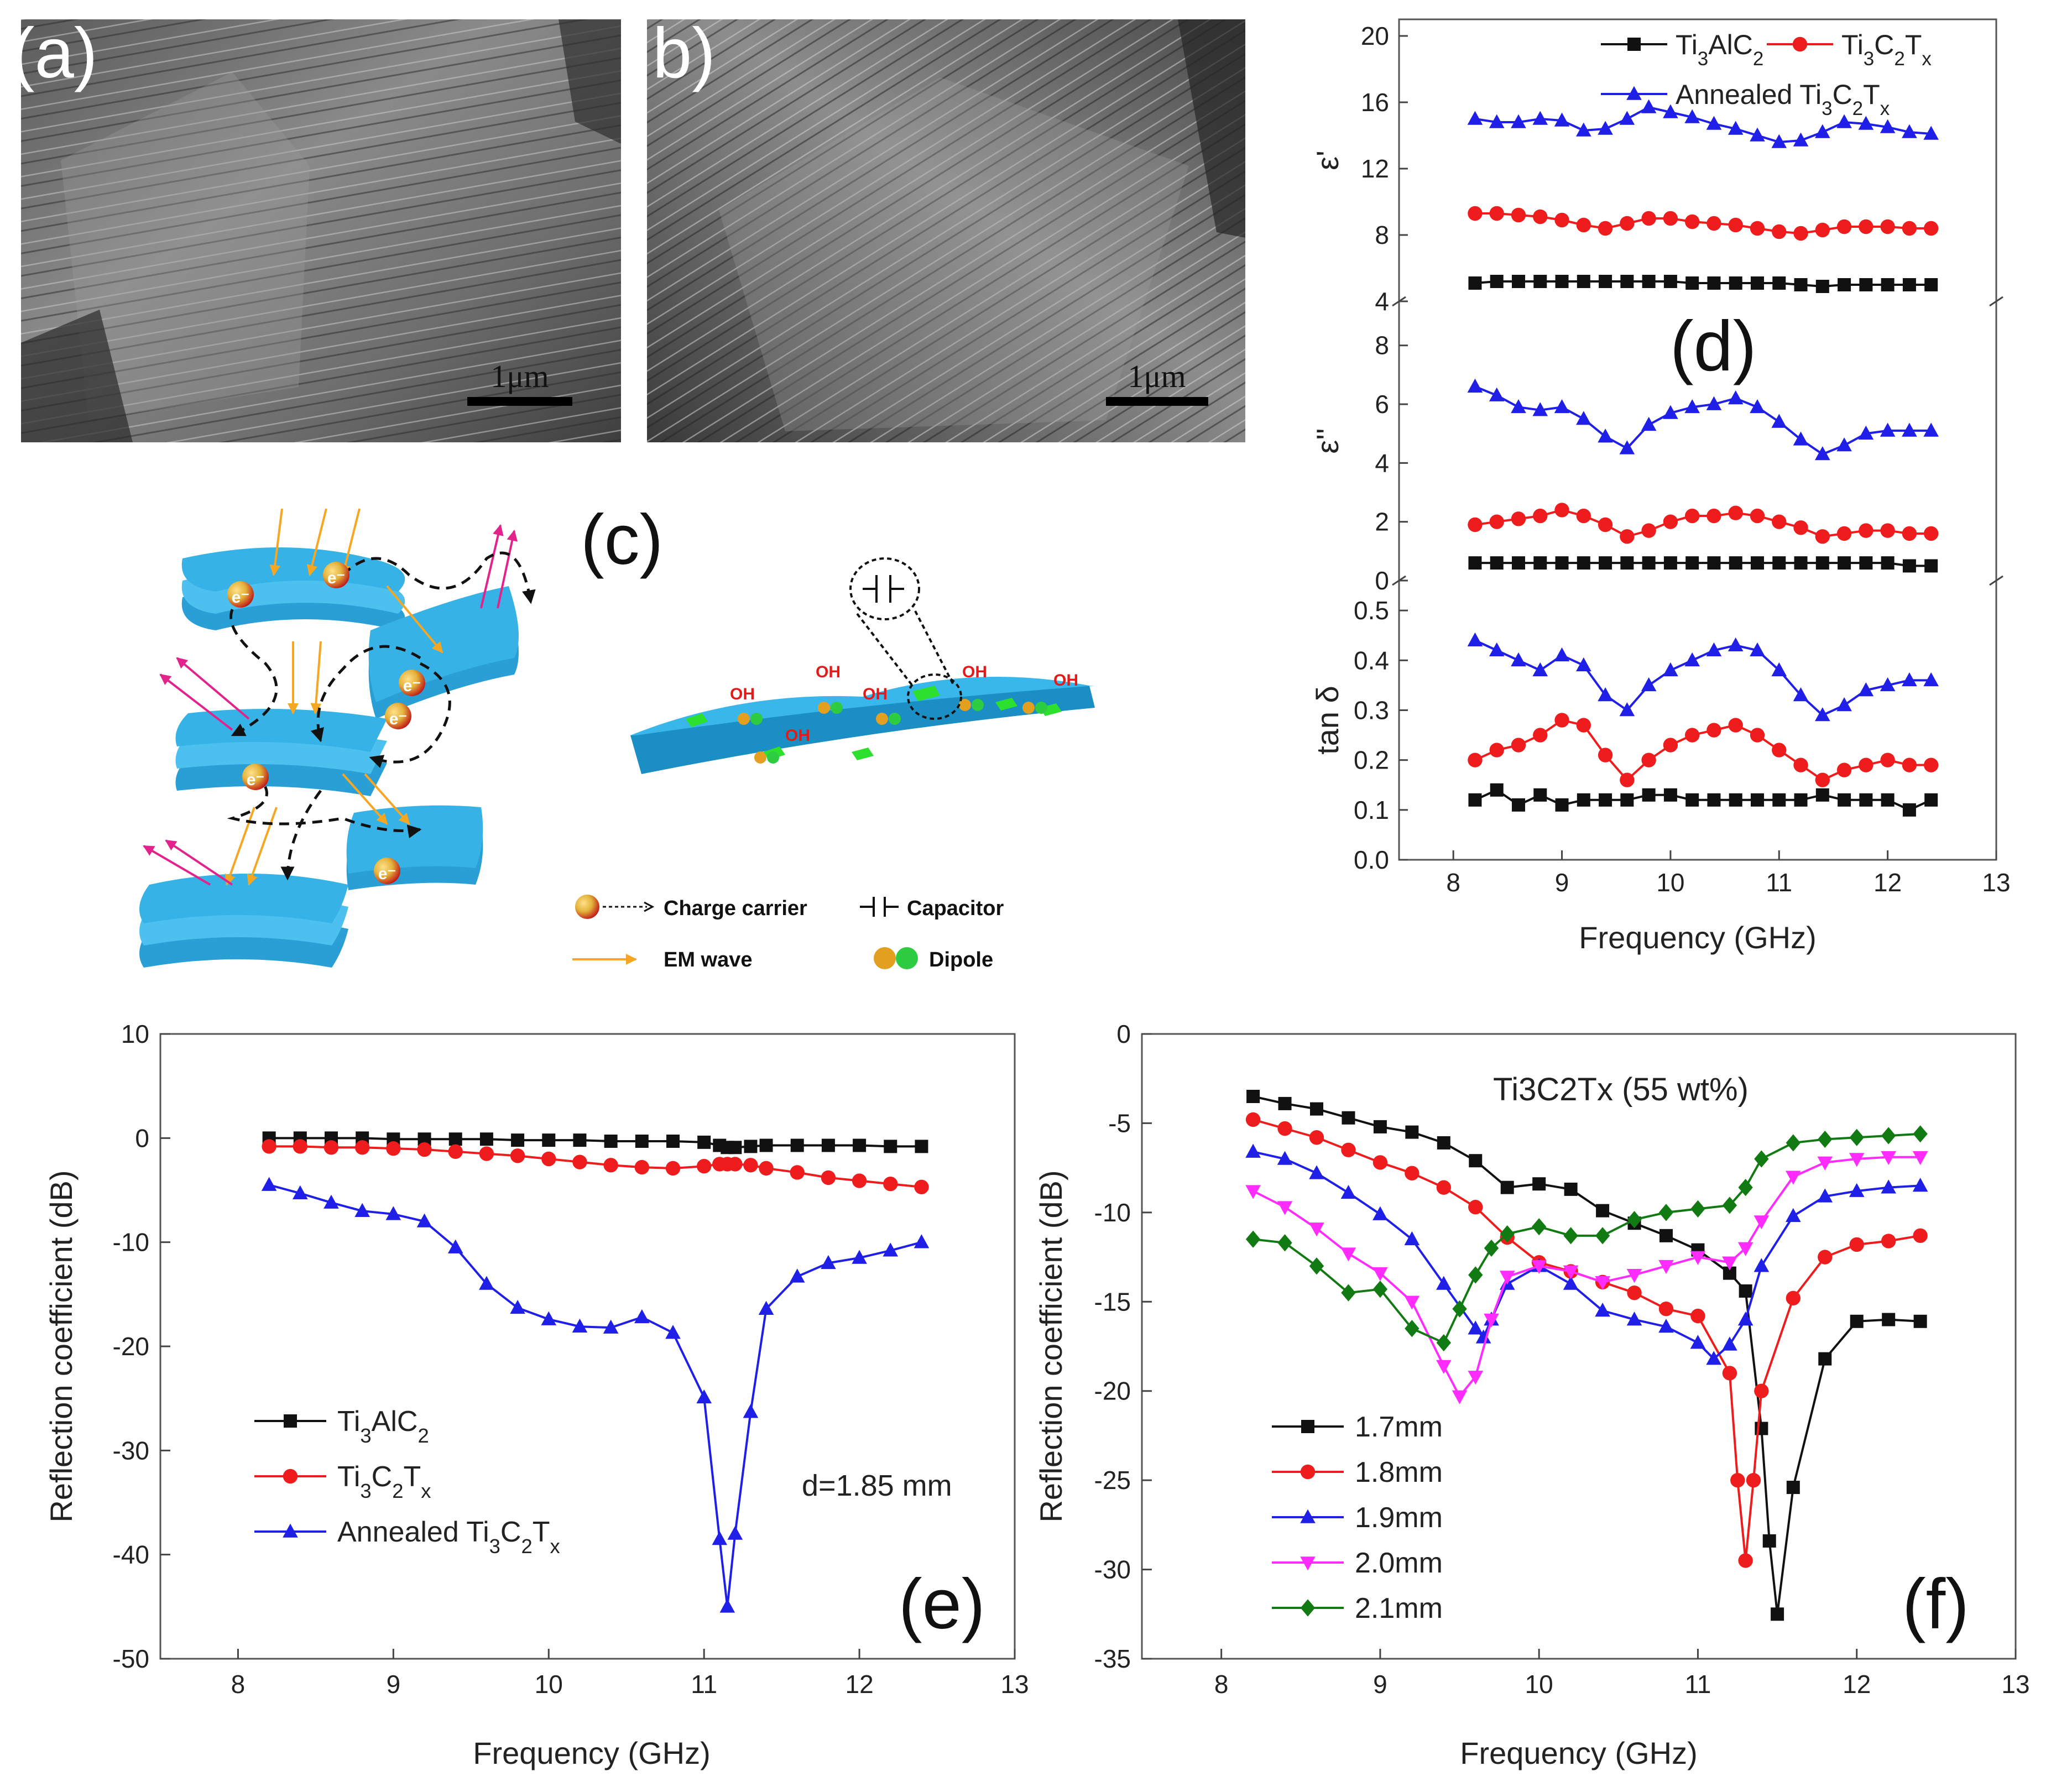 This screenshot has height=1792, width=2051. What do you see at coordinates (954, 254) in the screenshot?
I see `sem-flake-b` at bounding box center [954, 254].